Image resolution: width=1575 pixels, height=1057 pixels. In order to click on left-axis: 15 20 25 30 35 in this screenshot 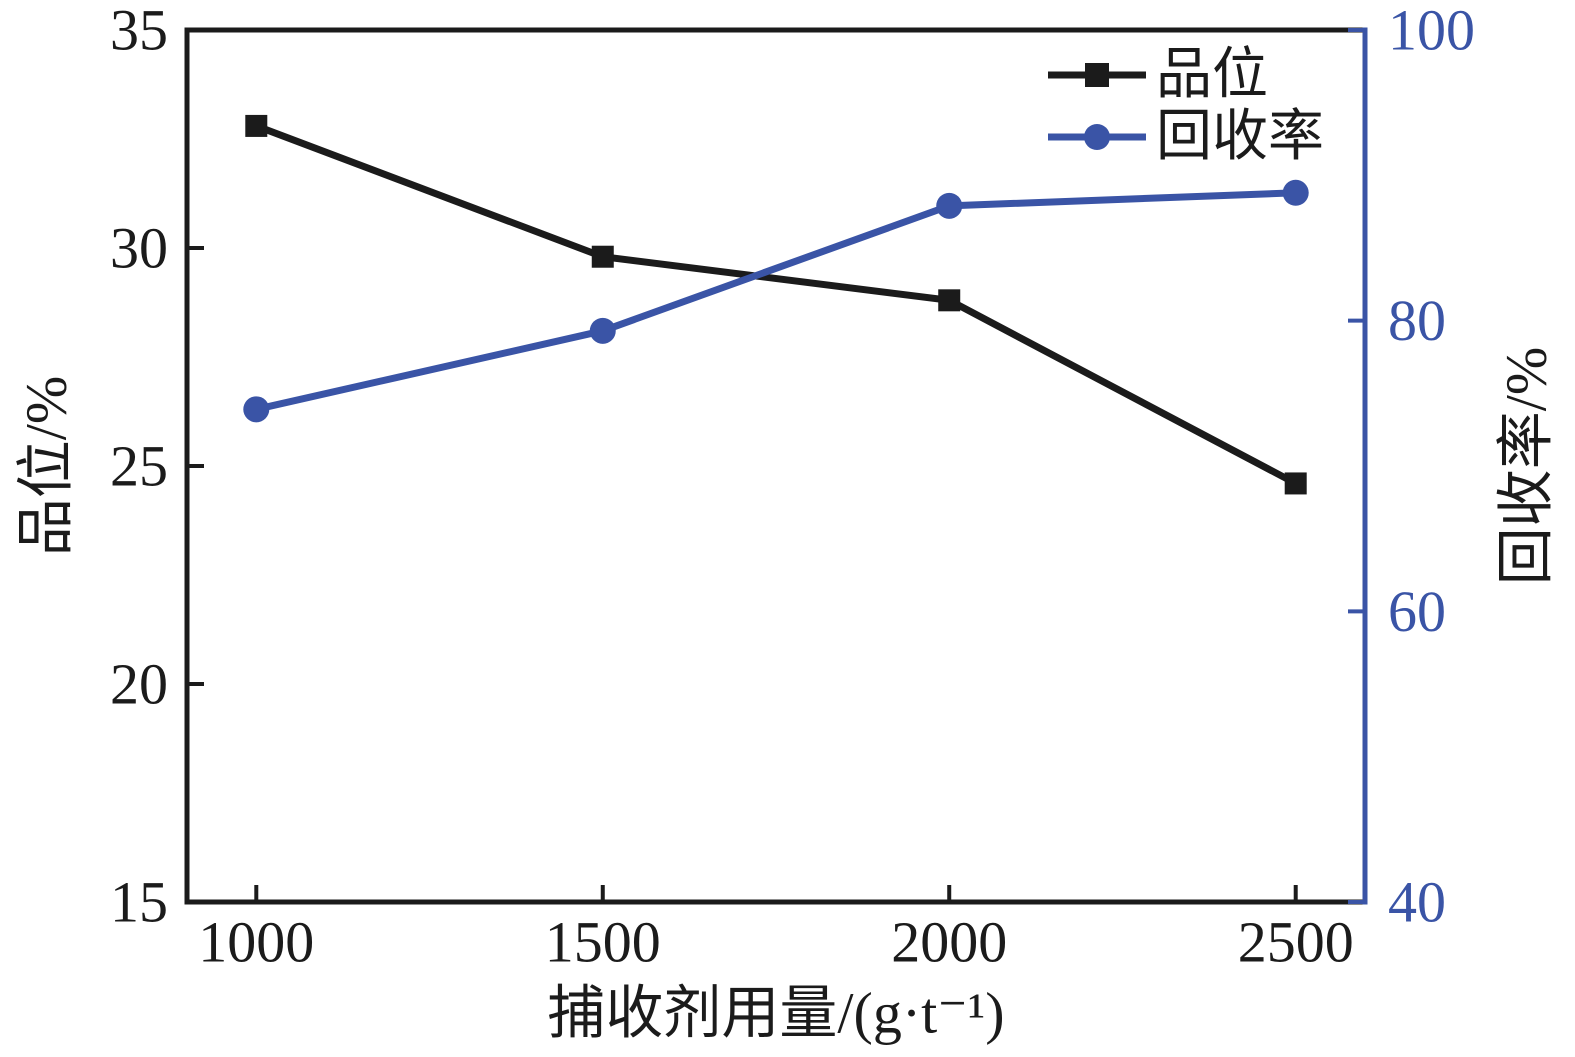, I will do `click(157, 467)`.